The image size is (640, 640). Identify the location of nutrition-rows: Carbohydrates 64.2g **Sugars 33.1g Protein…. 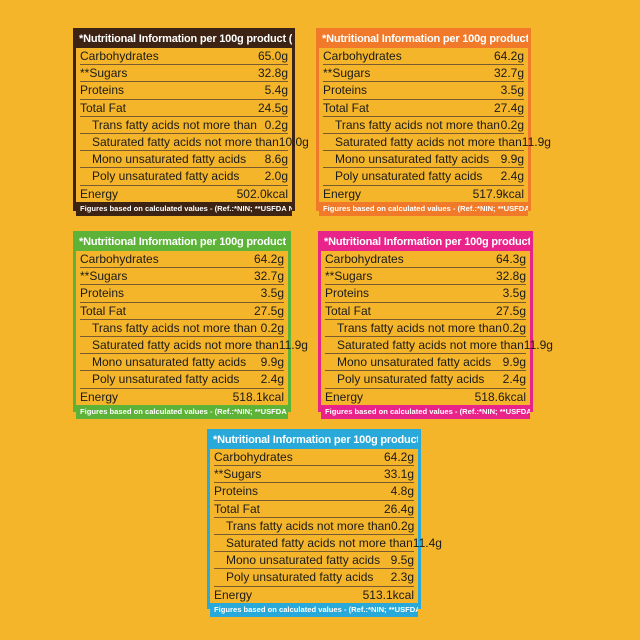
(326, 526).